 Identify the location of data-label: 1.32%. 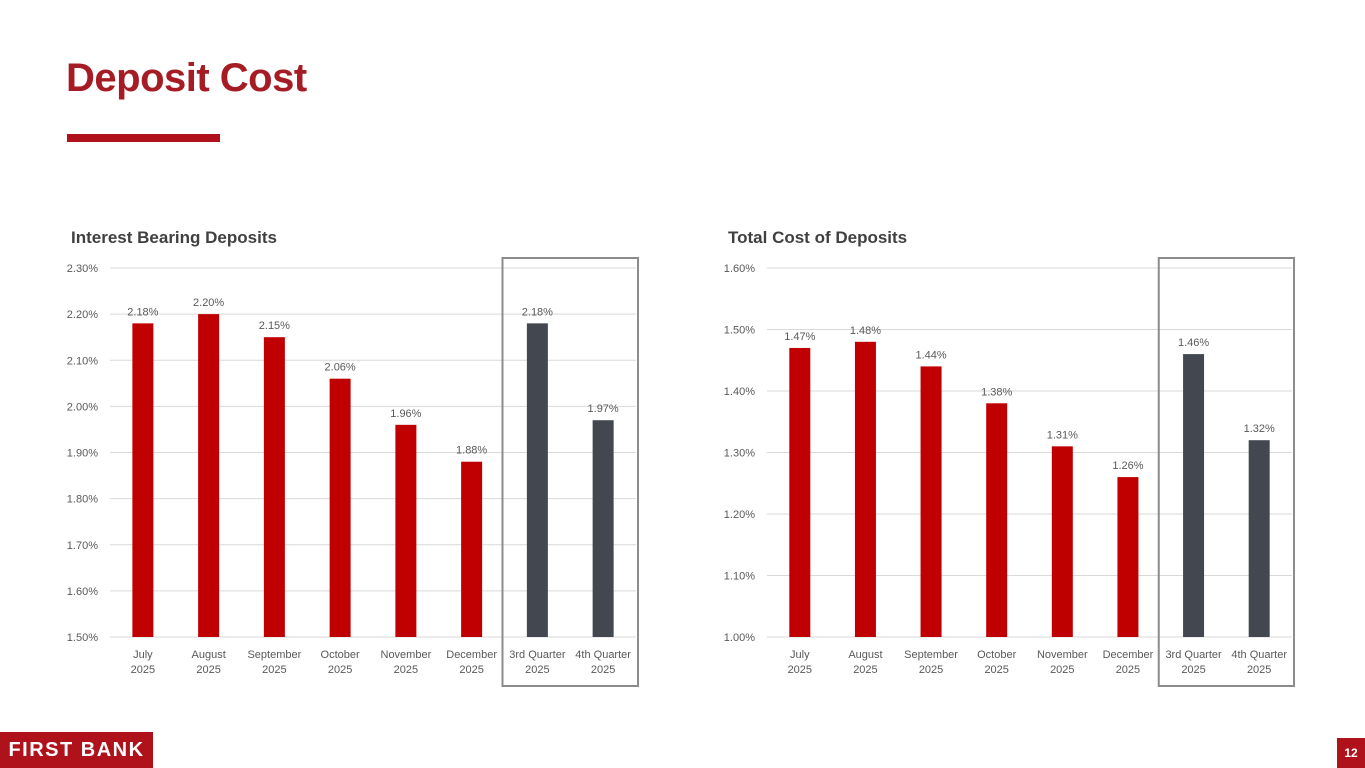
(1259, 429).